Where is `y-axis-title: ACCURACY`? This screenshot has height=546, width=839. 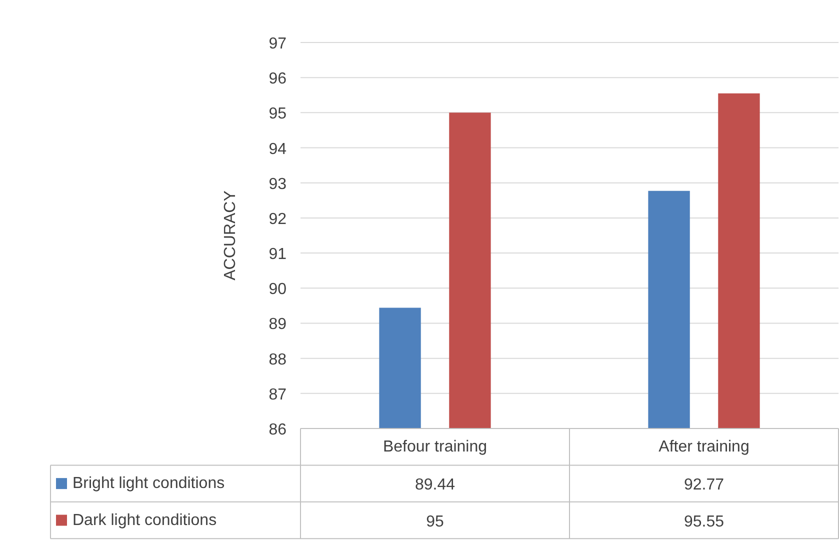 y-axis-title: ACCURACY is located at coordinates (230, 235).